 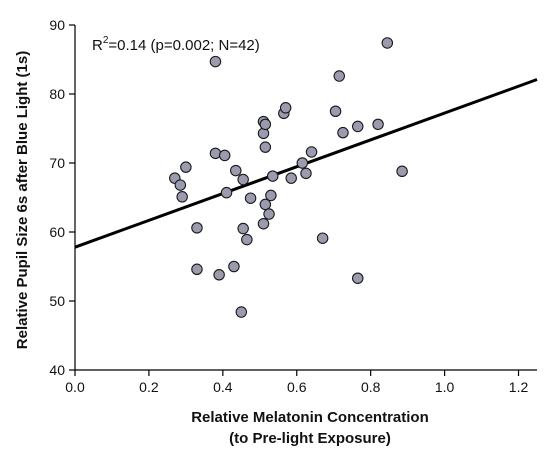 I want to click on y-tick-label: 40, so click(x=57, y=370).